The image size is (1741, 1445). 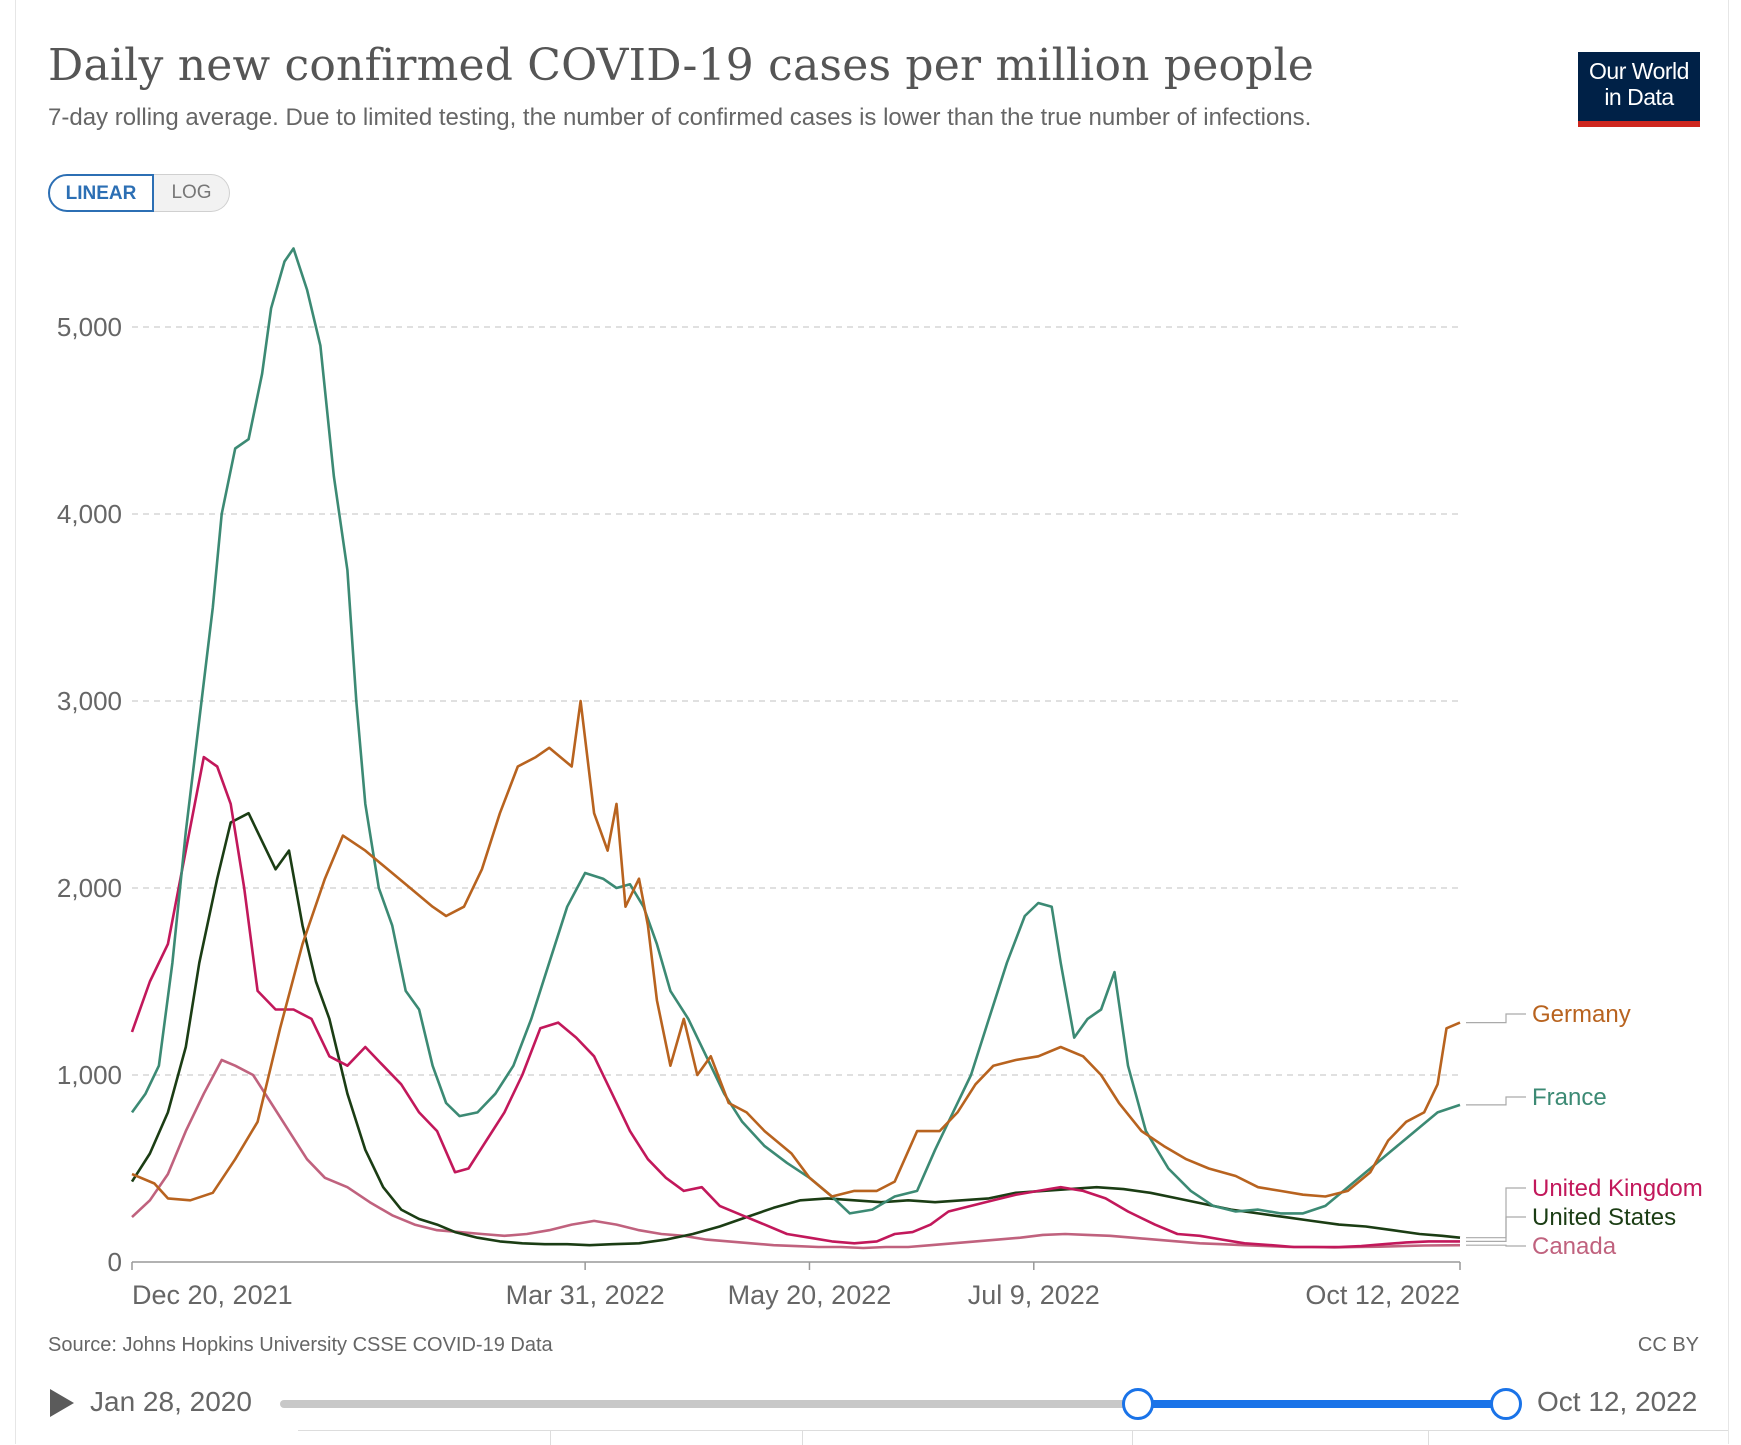 What do you see at coordinates (585, 1295) in the screenshot?
I see `x-tick-label: Mar 31, 2022` at bounding box center [585, 1295].